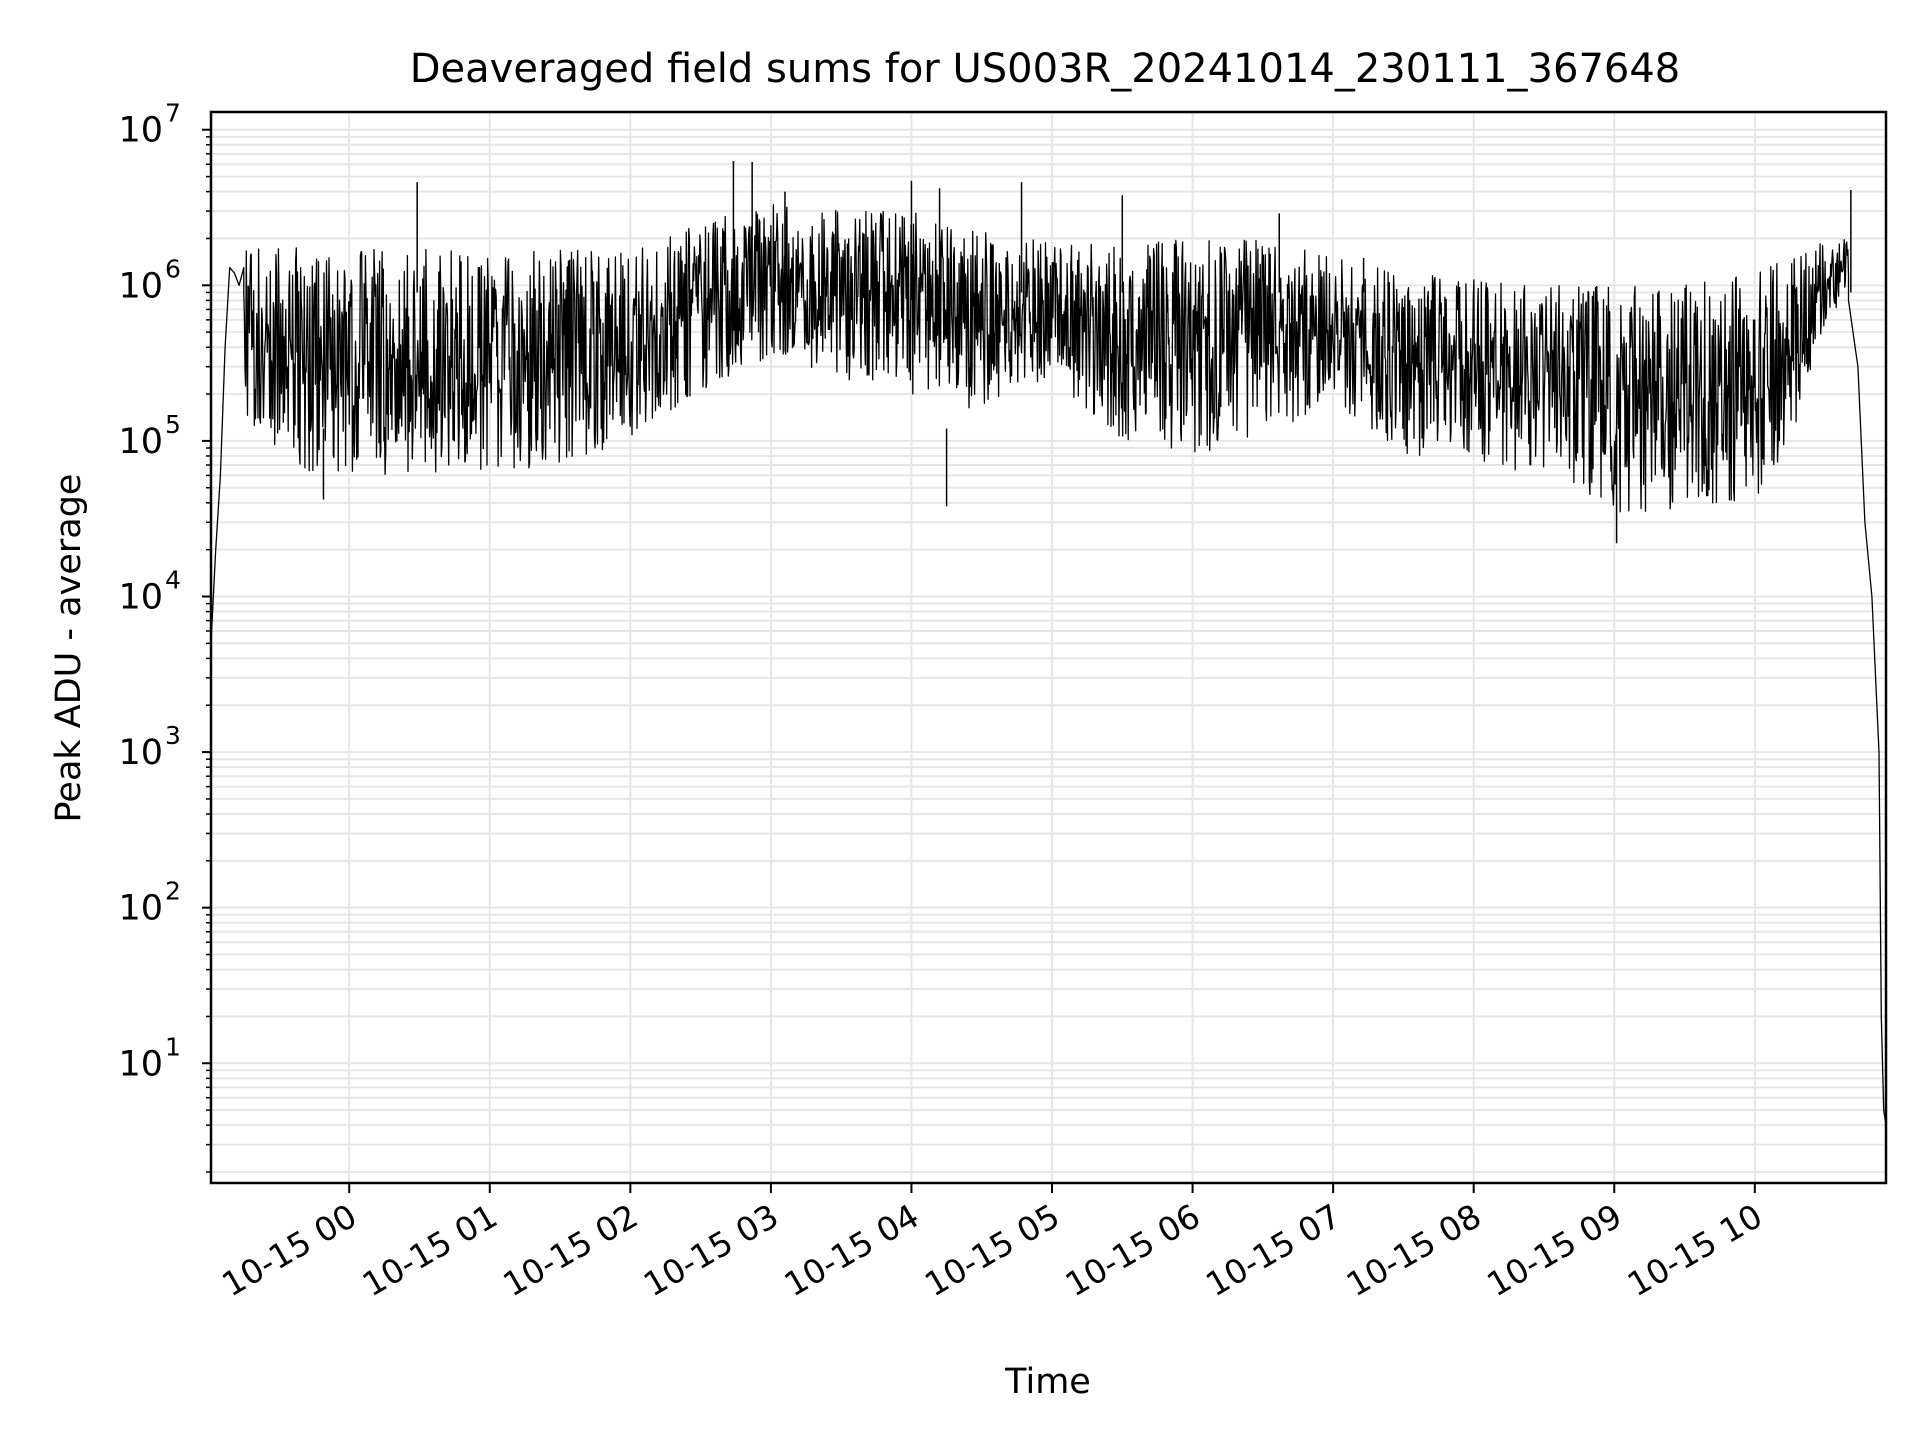 This screenshot has height=1440, width=1920. I want to click on y-tick-exponent: 1, so click(173, 1046).